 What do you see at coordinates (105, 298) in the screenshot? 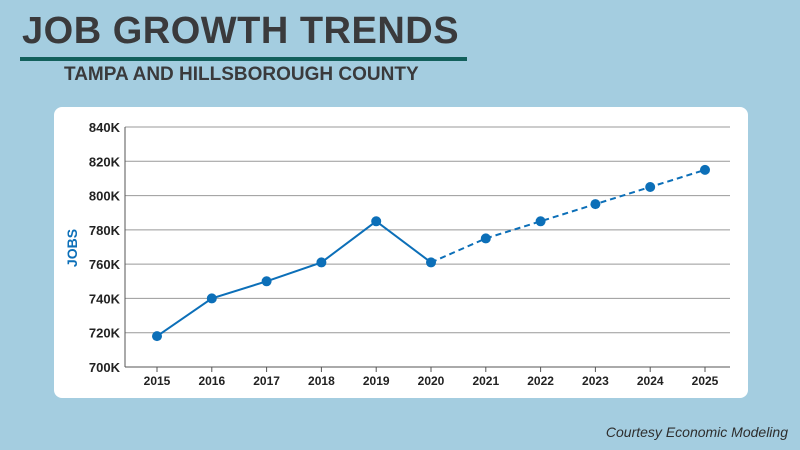
I see `y-tick-label: 740K` at bounding box center [105, 298].